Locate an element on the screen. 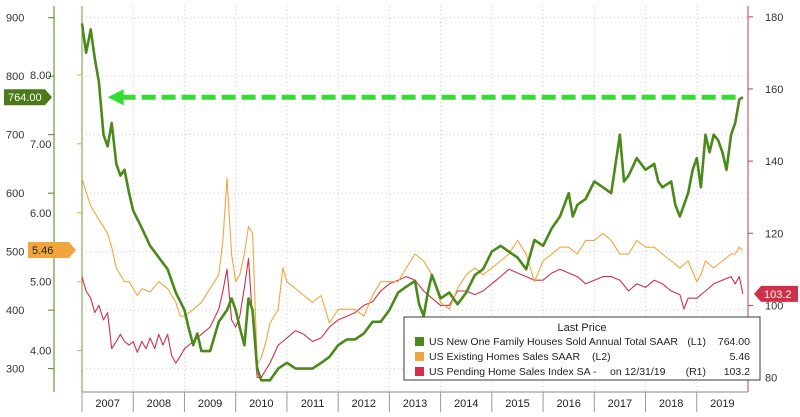 Image resolution: width=800 pixels, height=417 pixels. r1-tick-label: 100 is located at coordinates (774, 306).